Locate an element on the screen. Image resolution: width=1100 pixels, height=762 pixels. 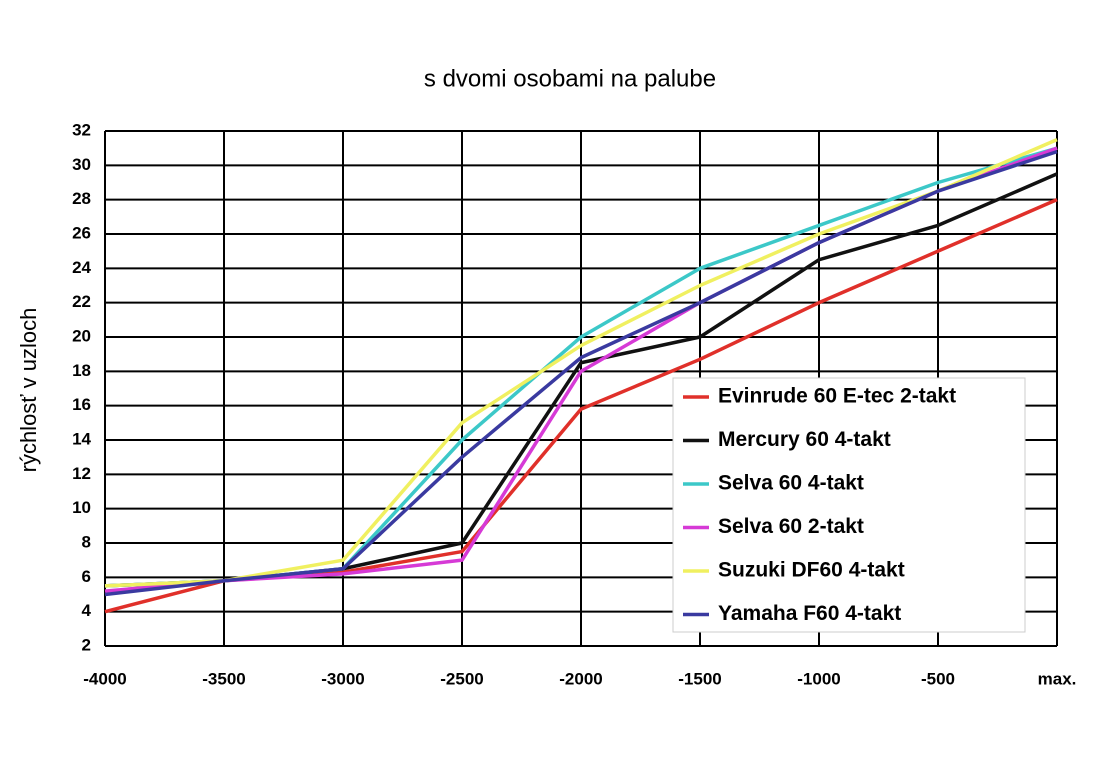
y-tick-label: 26 is located at coordinates (81, 232).